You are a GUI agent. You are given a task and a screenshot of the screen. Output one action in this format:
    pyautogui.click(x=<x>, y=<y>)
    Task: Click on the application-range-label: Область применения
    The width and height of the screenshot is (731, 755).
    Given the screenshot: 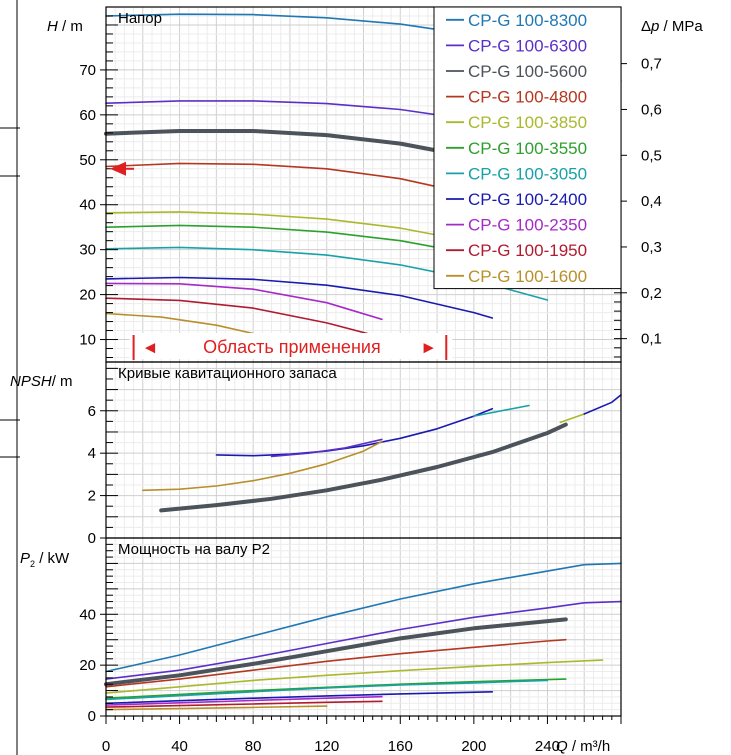 What is the action you would take?
    pyautogui.click(x=292, y=347)
    